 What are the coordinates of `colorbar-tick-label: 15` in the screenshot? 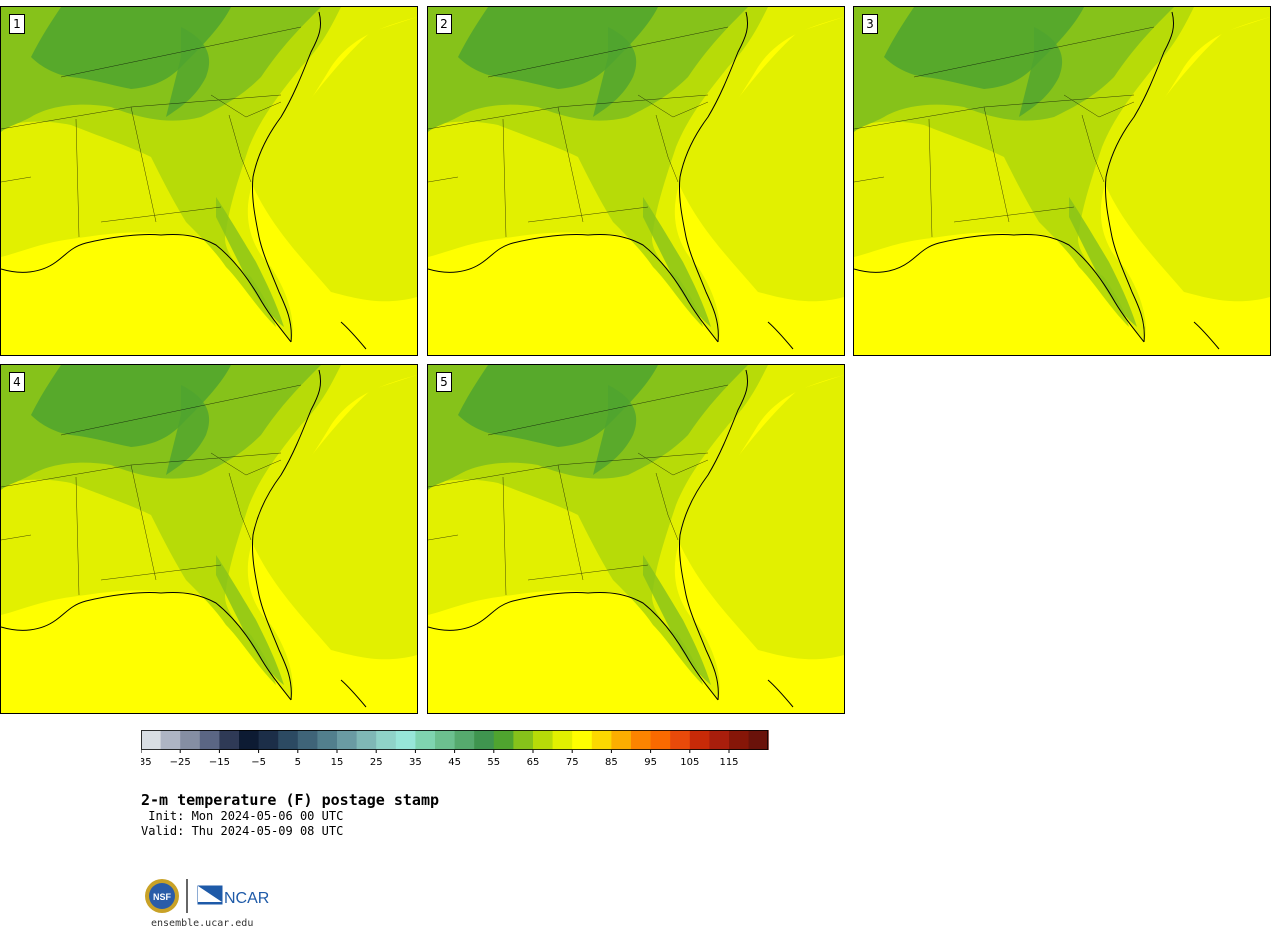 It's located at (337, 762).